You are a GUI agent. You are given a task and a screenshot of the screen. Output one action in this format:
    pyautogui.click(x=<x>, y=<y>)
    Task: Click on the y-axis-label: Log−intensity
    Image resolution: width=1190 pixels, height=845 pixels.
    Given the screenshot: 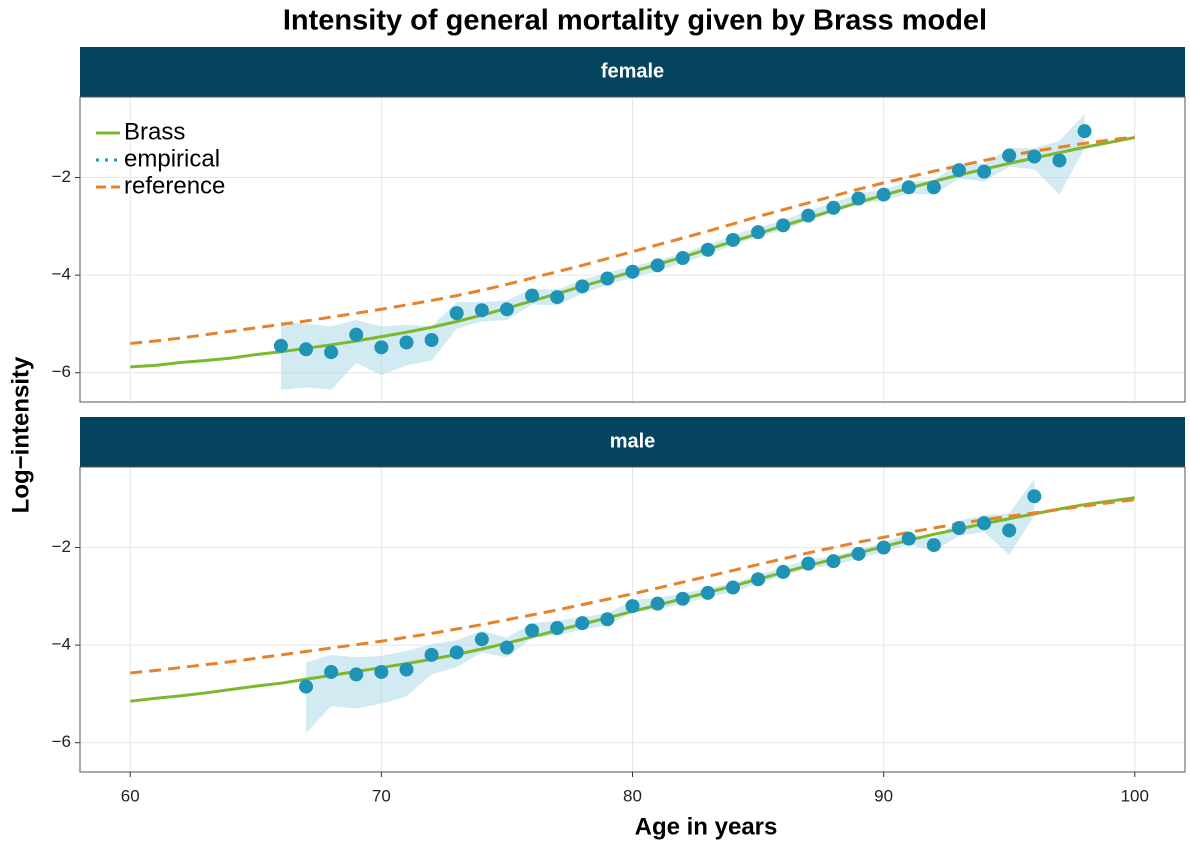 What is the action you would take?
    pyautogui.click(x=20, y=434)
    